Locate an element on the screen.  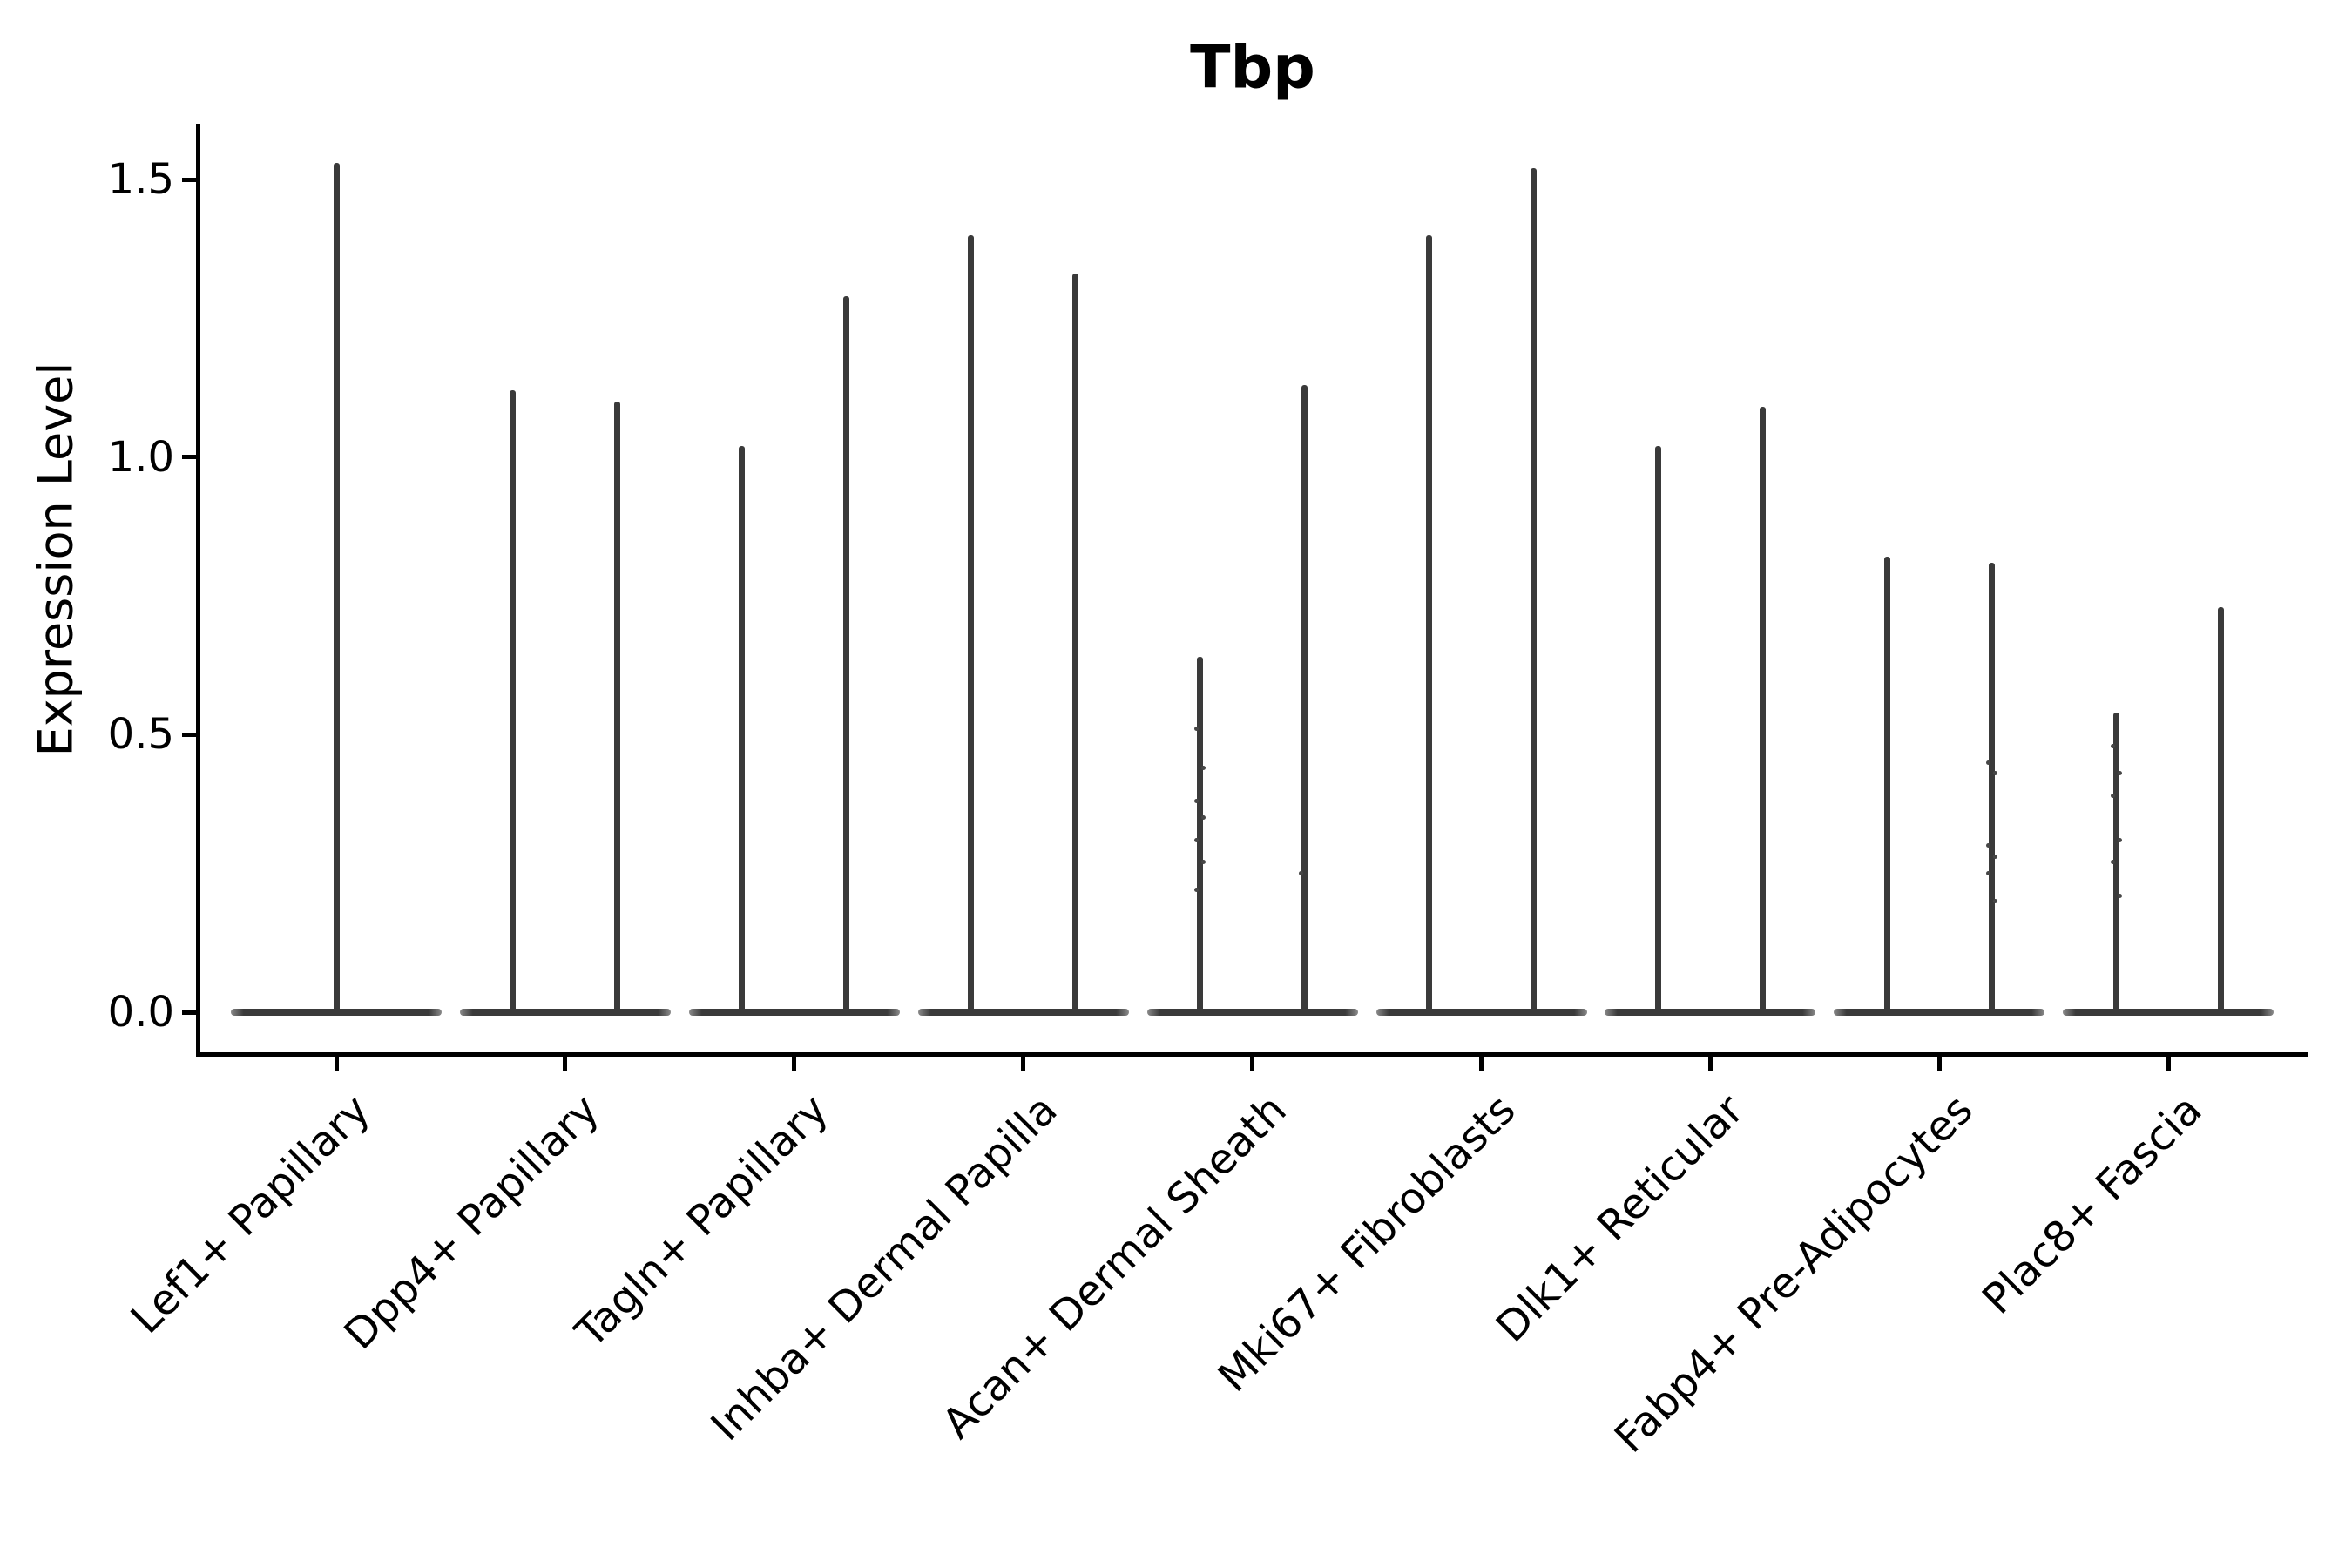
x-tick-label-7: Dlk1+ Reticular is located at coordinates (1620, 1218).